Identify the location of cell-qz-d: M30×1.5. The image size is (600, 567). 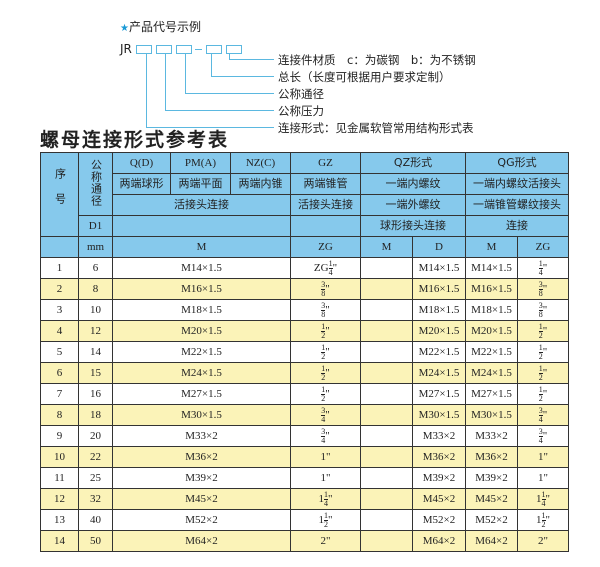
(439, 415).